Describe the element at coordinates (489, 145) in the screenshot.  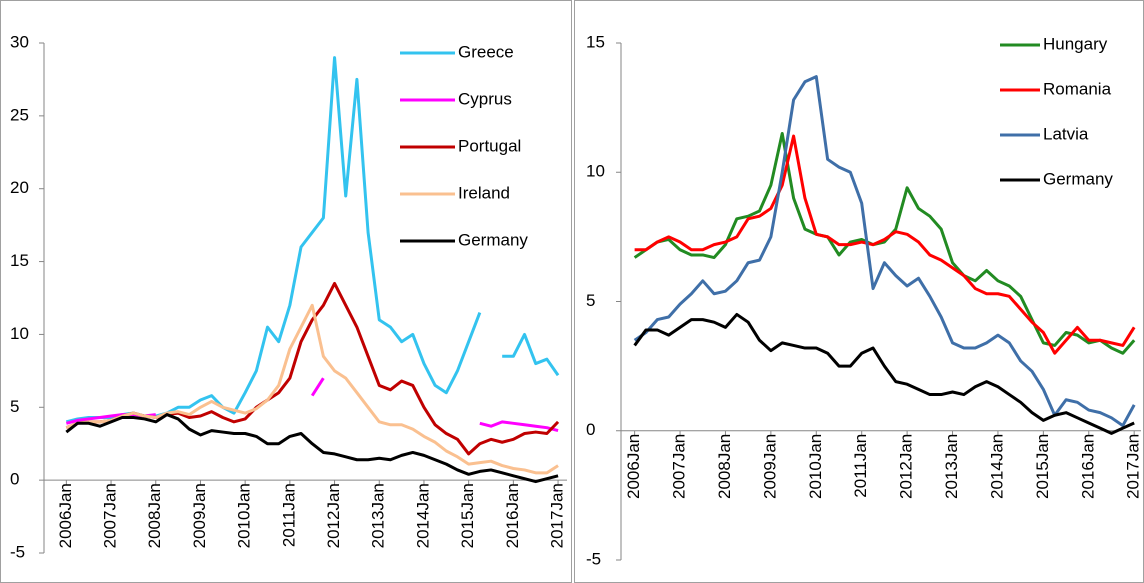
I see `legend-label: Portugal` at that location.